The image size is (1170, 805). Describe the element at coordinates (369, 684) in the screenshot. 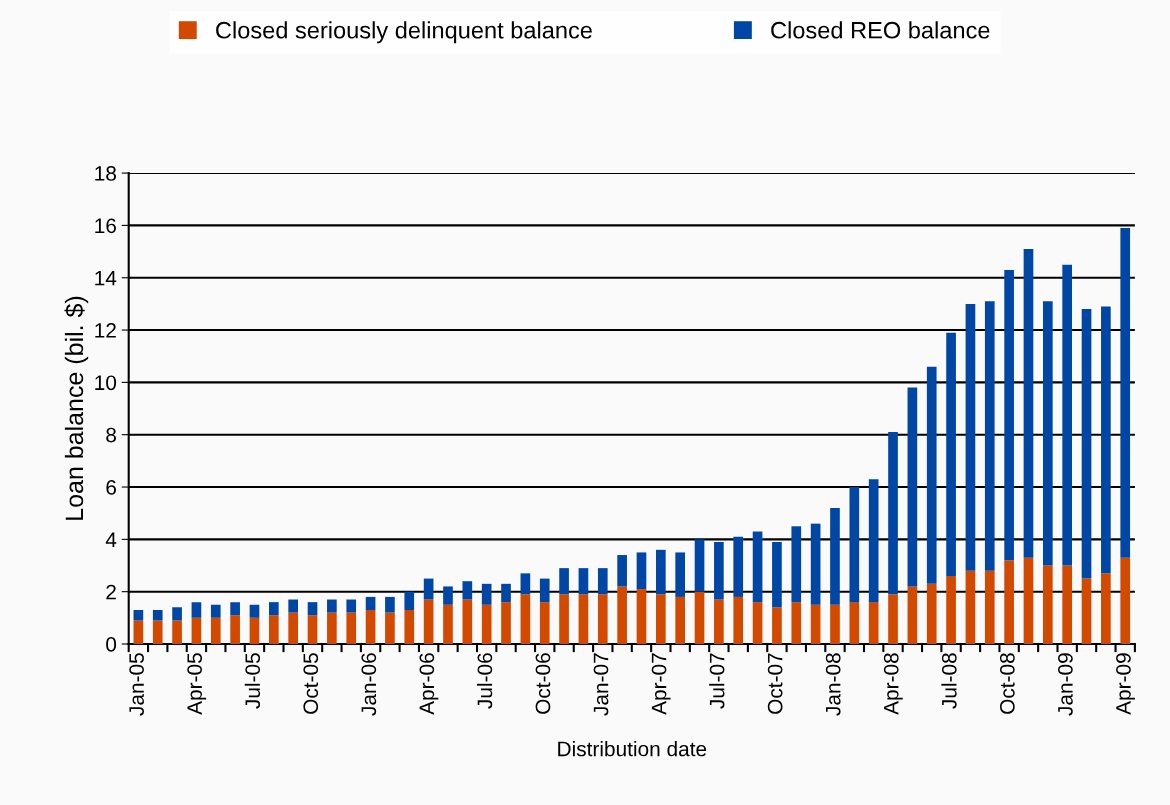

I see `x-tick-label: Jan-06` at that location.